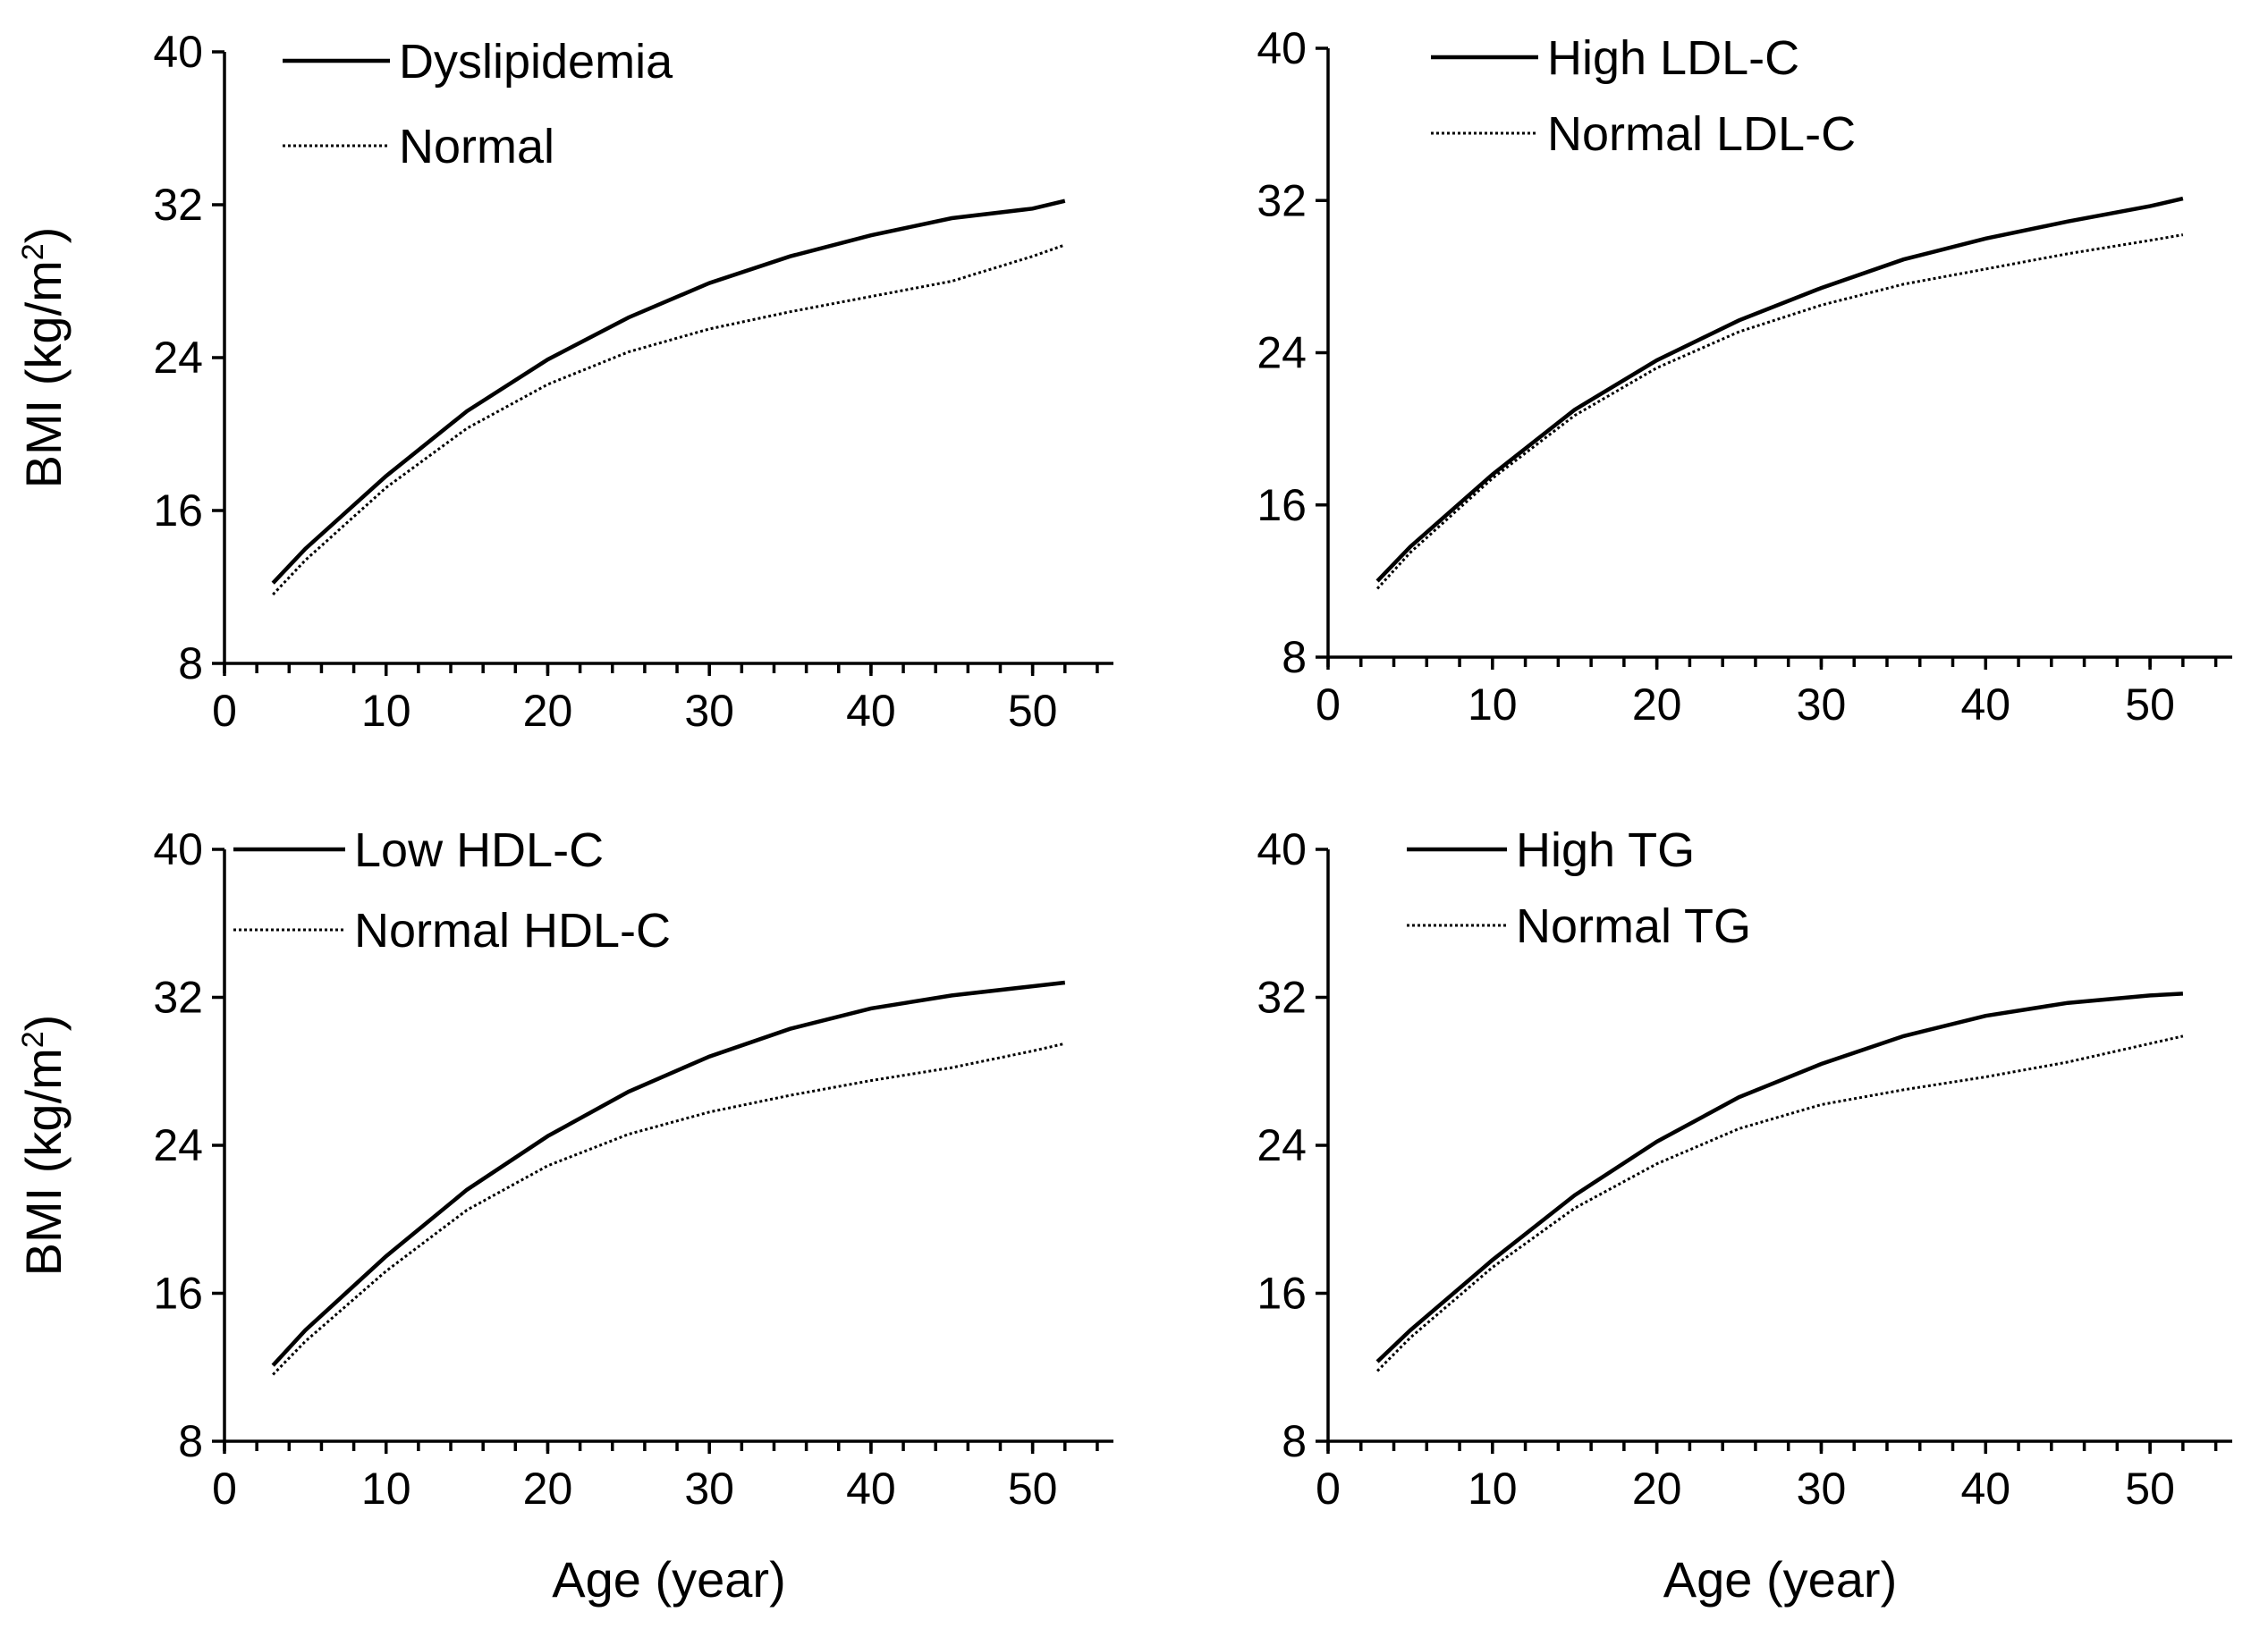 Image resolution: width=2268 pixels, height=1629 pixels. What do you see at coordinates (1673, 58) in the screenshot?
I see `legend-label: High LDL-C` at bounding box center [1673, 58].